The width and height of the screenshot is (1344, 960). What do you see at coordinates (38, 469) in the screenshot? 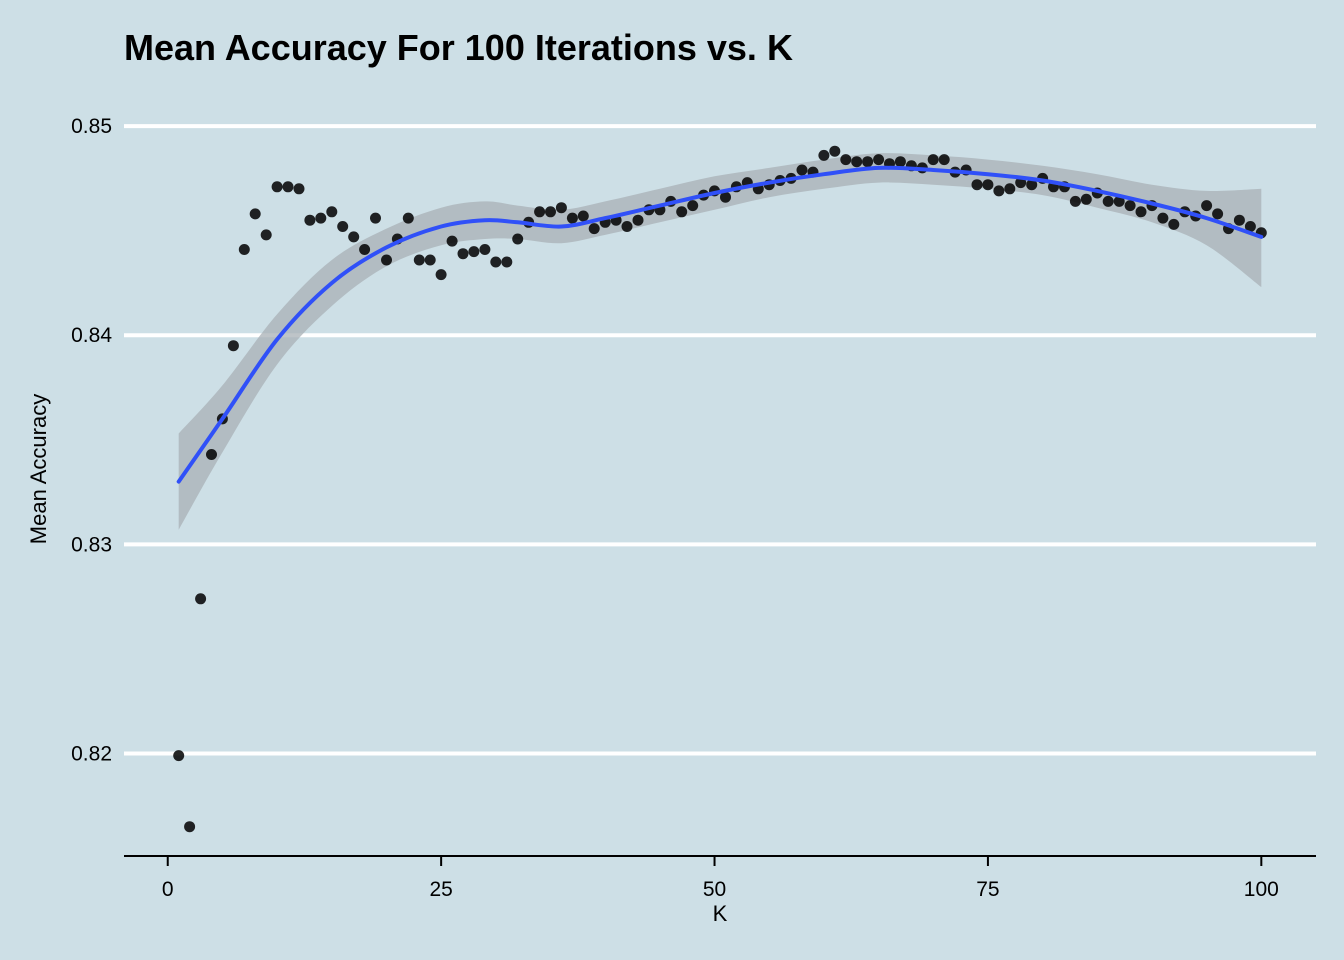
I see `y-axis-title: Mean Accuracy` at bounding box center [38, 469].